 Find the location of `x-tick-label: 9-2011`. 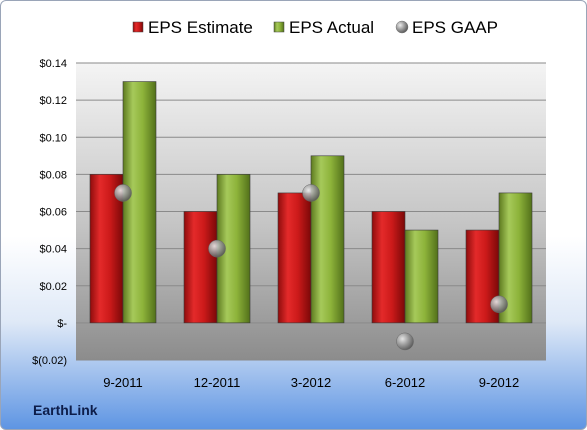

x-tick-label: 9-2011 is located at coordinates (123, 382).